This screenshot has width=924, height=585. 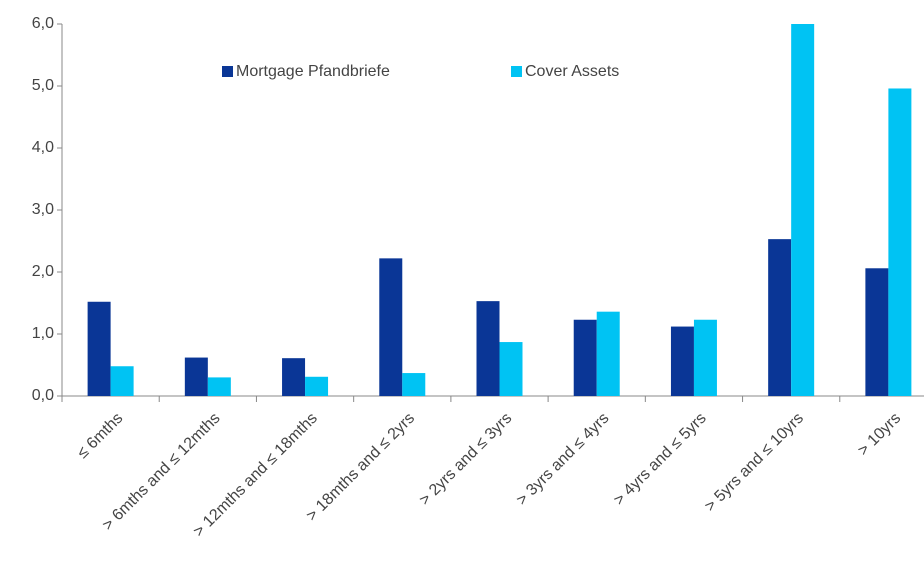 What do you see at coordinates (43, 209) in the screenshot?
I see `y-tick-label: 3,0` at bounding box center [43, 209].